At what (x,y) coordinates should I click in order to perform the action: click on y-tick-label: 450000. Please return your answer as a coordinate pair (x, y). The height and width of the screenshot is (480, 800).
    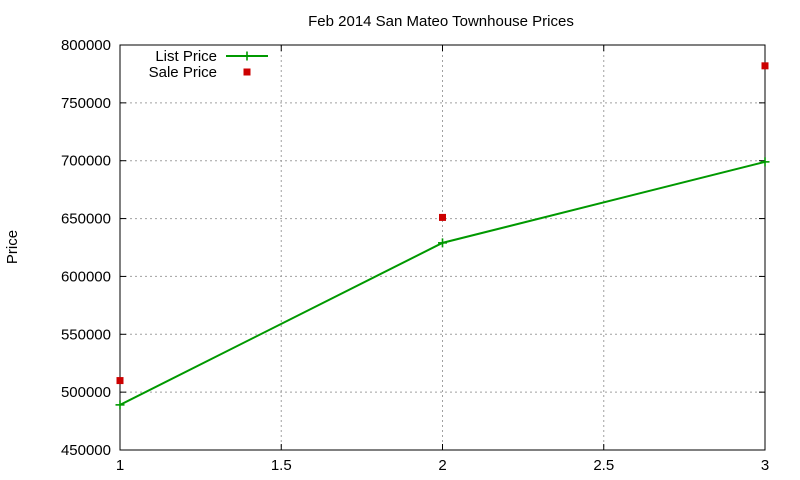
    Looking at the image, I should click on (86, 450).